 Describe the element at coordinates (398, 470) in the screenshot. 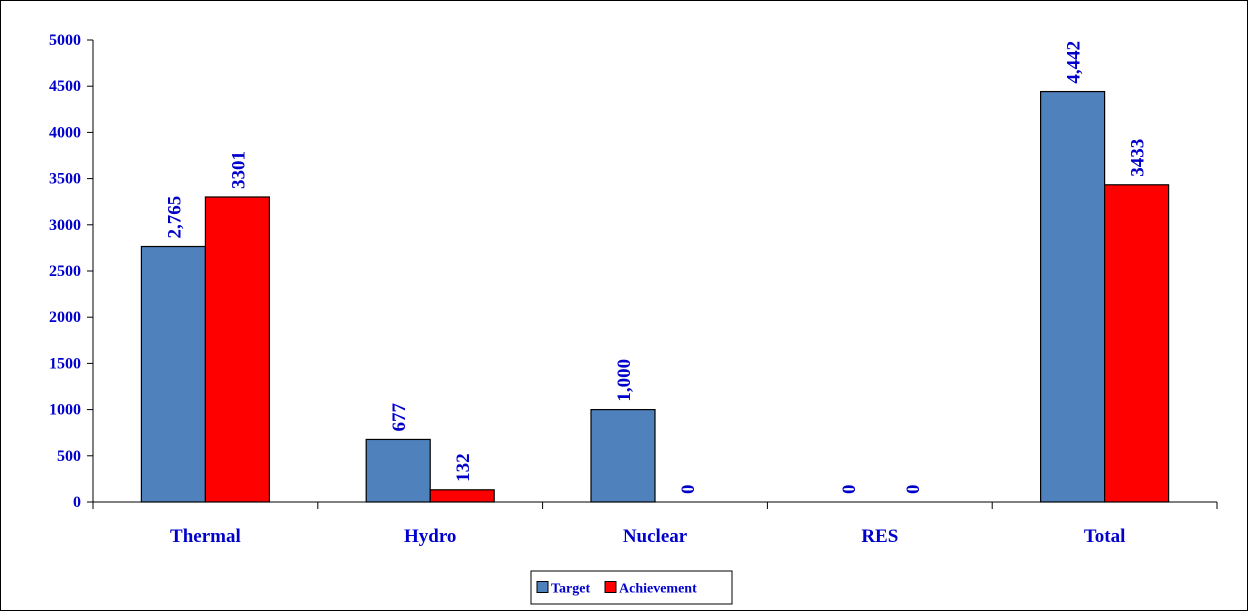

I see `bar-target-hydro` at that location.